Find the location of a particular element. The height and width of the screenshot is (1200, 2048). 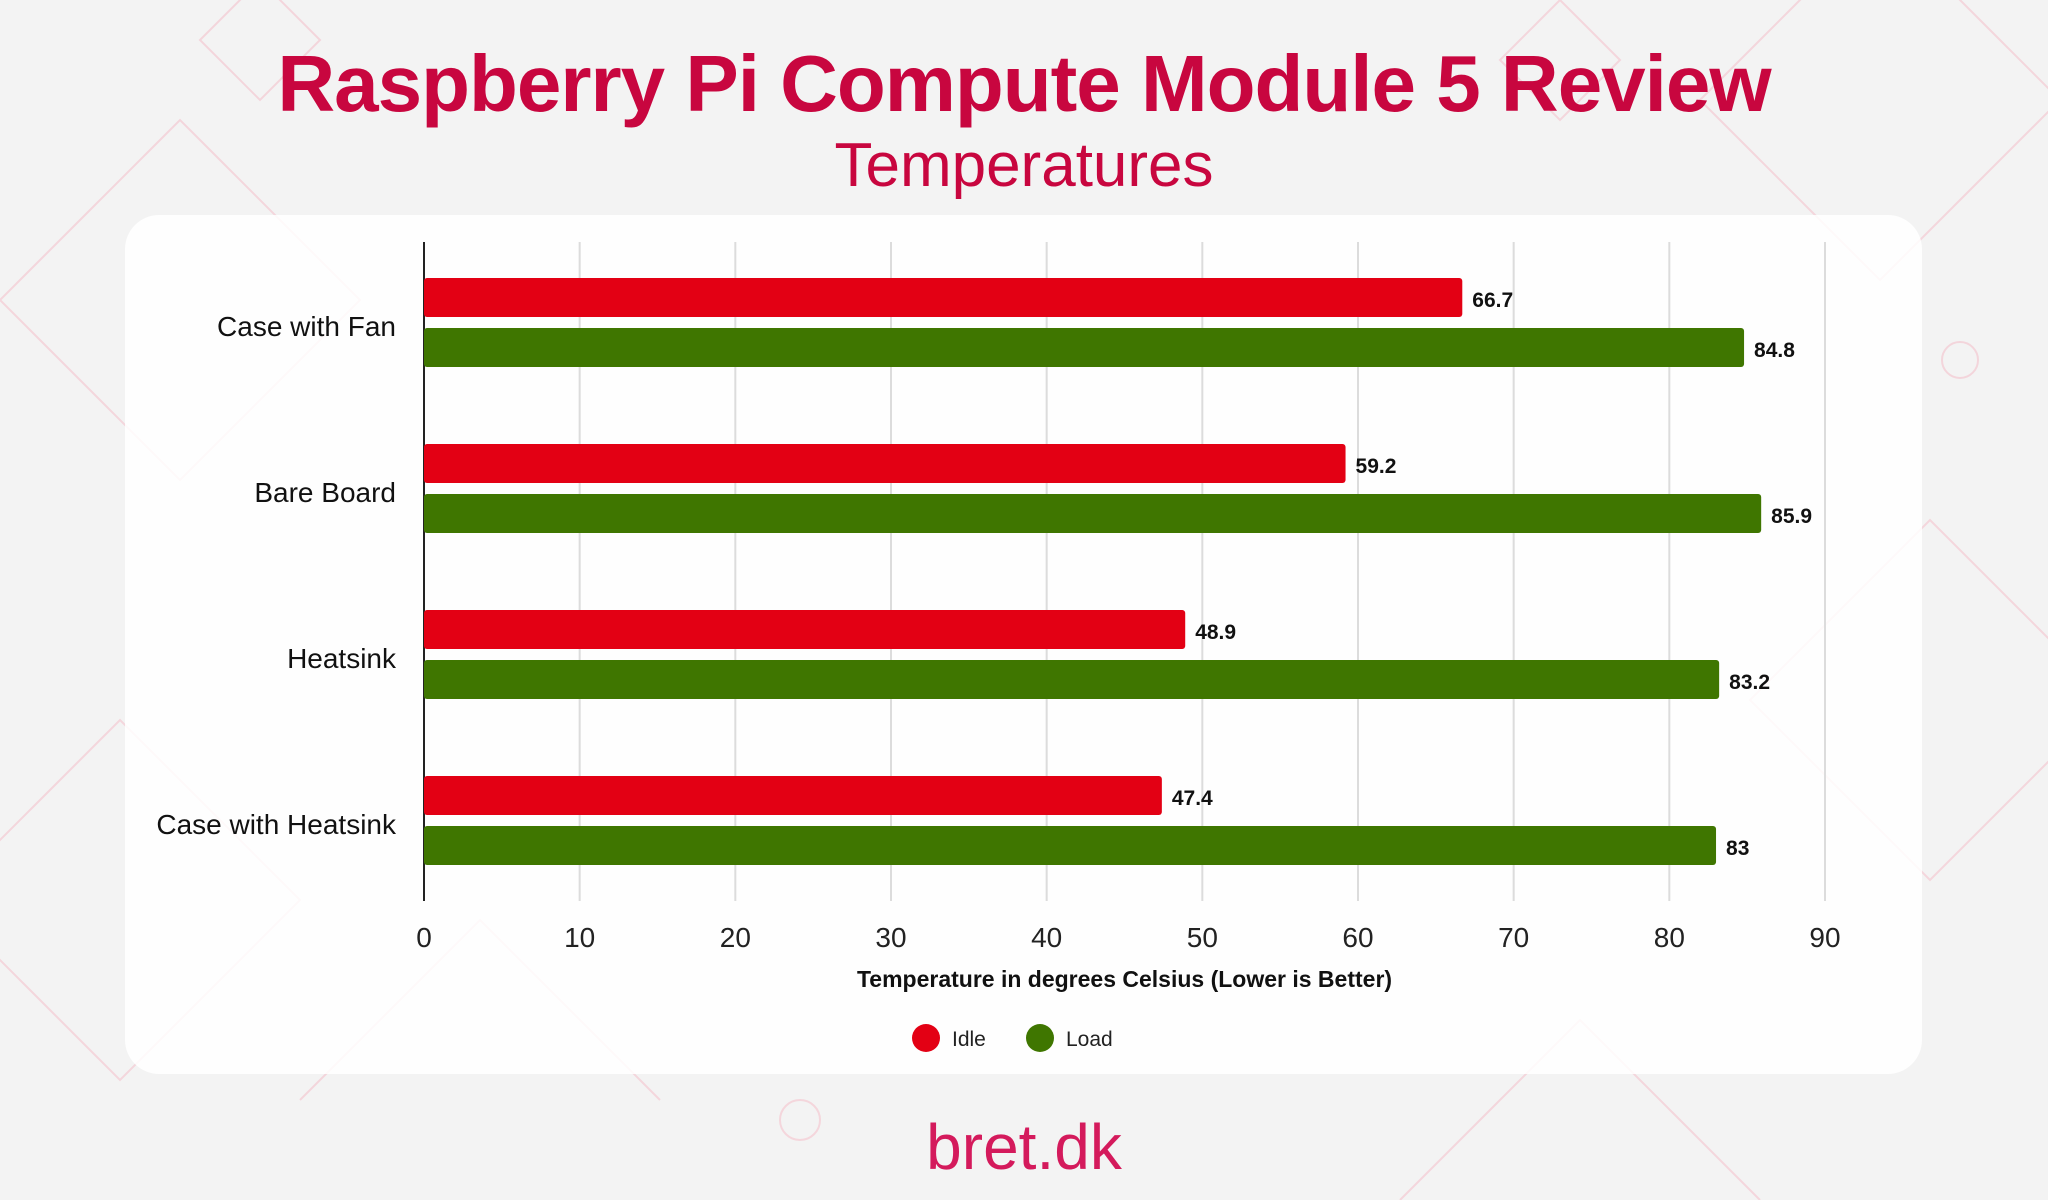

brand-logo: bret.dk is located at coordinates (1024, 1147).